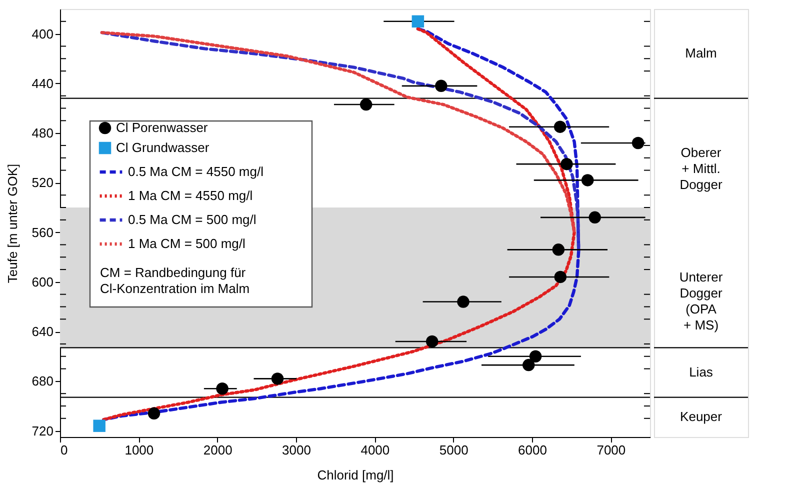 This screenshot has width=794, height=500. I want to click on legend-label: 0.5 Ma CM = 4550 mg/l, so click(196, 171).